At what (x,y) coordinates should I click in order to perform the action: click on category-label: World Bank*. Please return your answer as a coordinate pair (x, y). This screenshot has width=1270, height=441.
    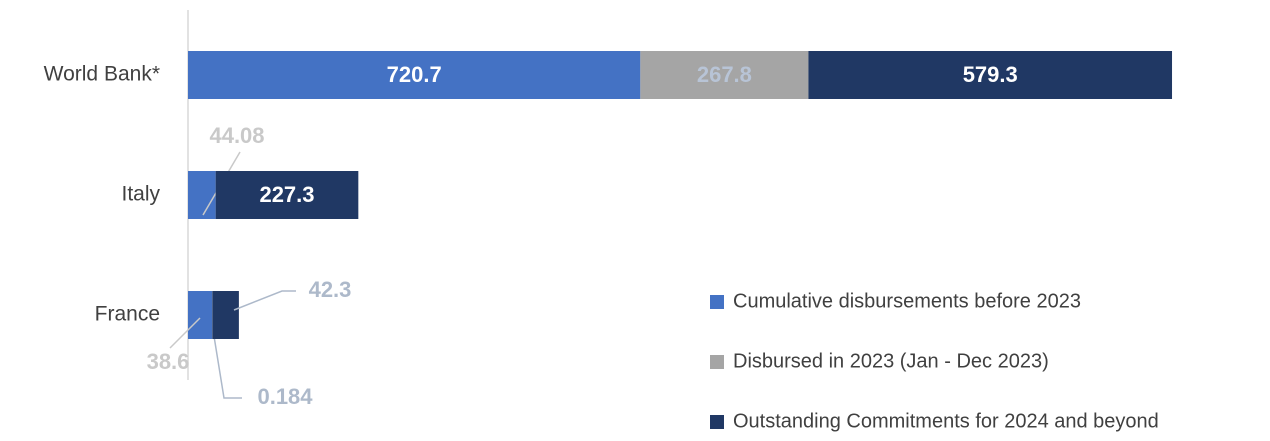
    Looking at the image, I should click on (102, 74).